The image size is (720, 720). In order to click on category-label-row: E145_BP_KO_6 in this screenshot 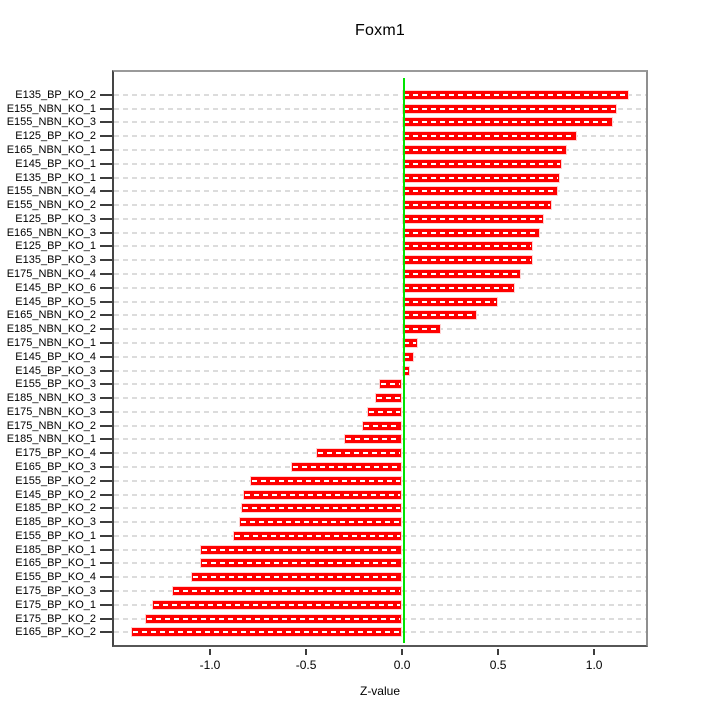, I will do `click(56, 288)`.